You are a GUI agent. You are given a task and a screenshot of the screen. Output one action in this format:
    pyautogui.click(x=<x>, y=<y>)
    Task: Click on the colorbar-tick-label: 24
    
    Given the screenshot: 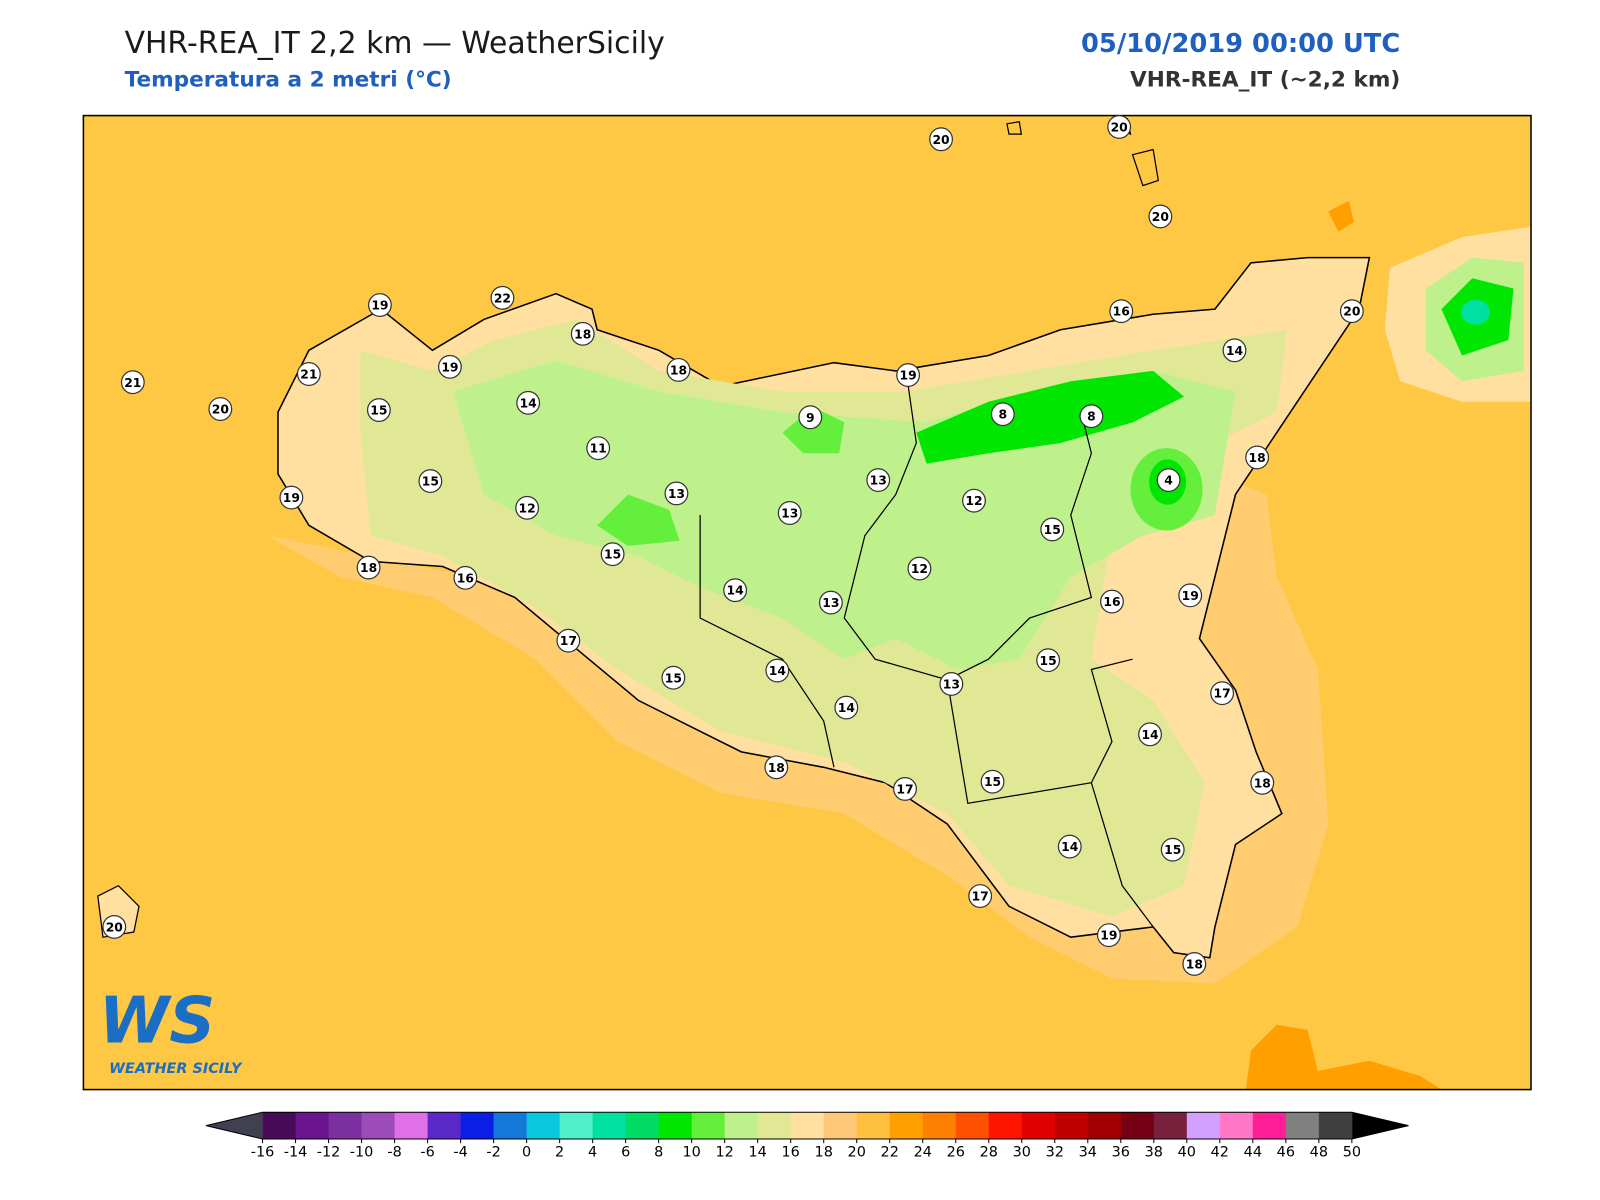 What is the action you would take?
    pyautogui.click(x=923, y=1152)
    